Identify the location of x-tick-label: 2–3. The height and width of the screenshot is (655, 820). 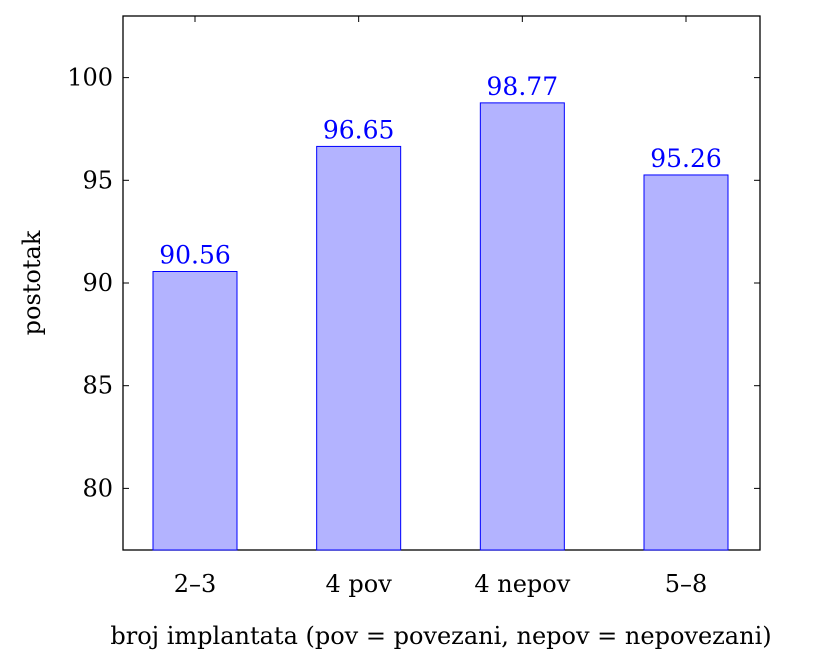
(195, 584).